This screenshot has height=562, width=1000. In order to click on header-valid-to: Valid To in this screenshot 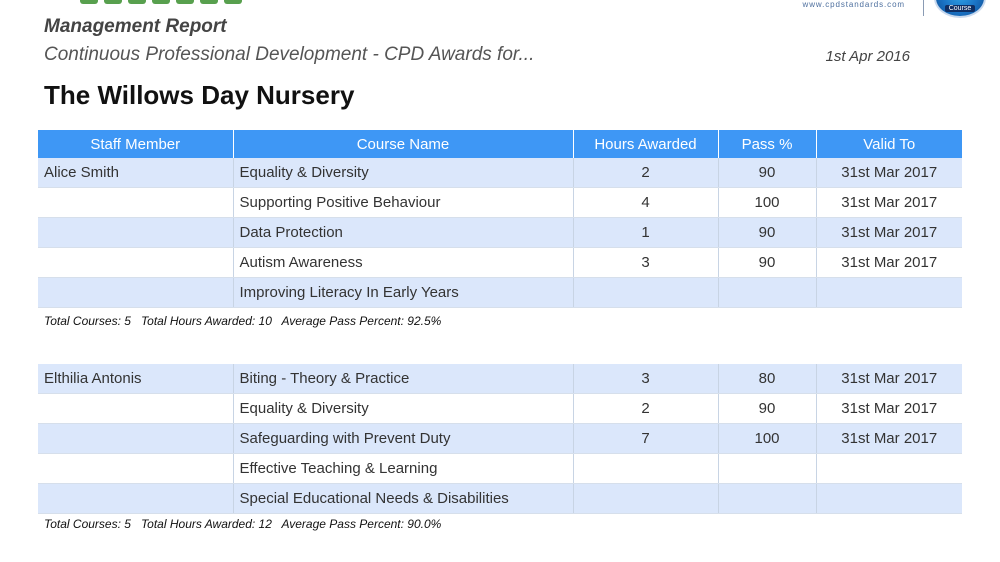, I will do `click(889, 144)`.